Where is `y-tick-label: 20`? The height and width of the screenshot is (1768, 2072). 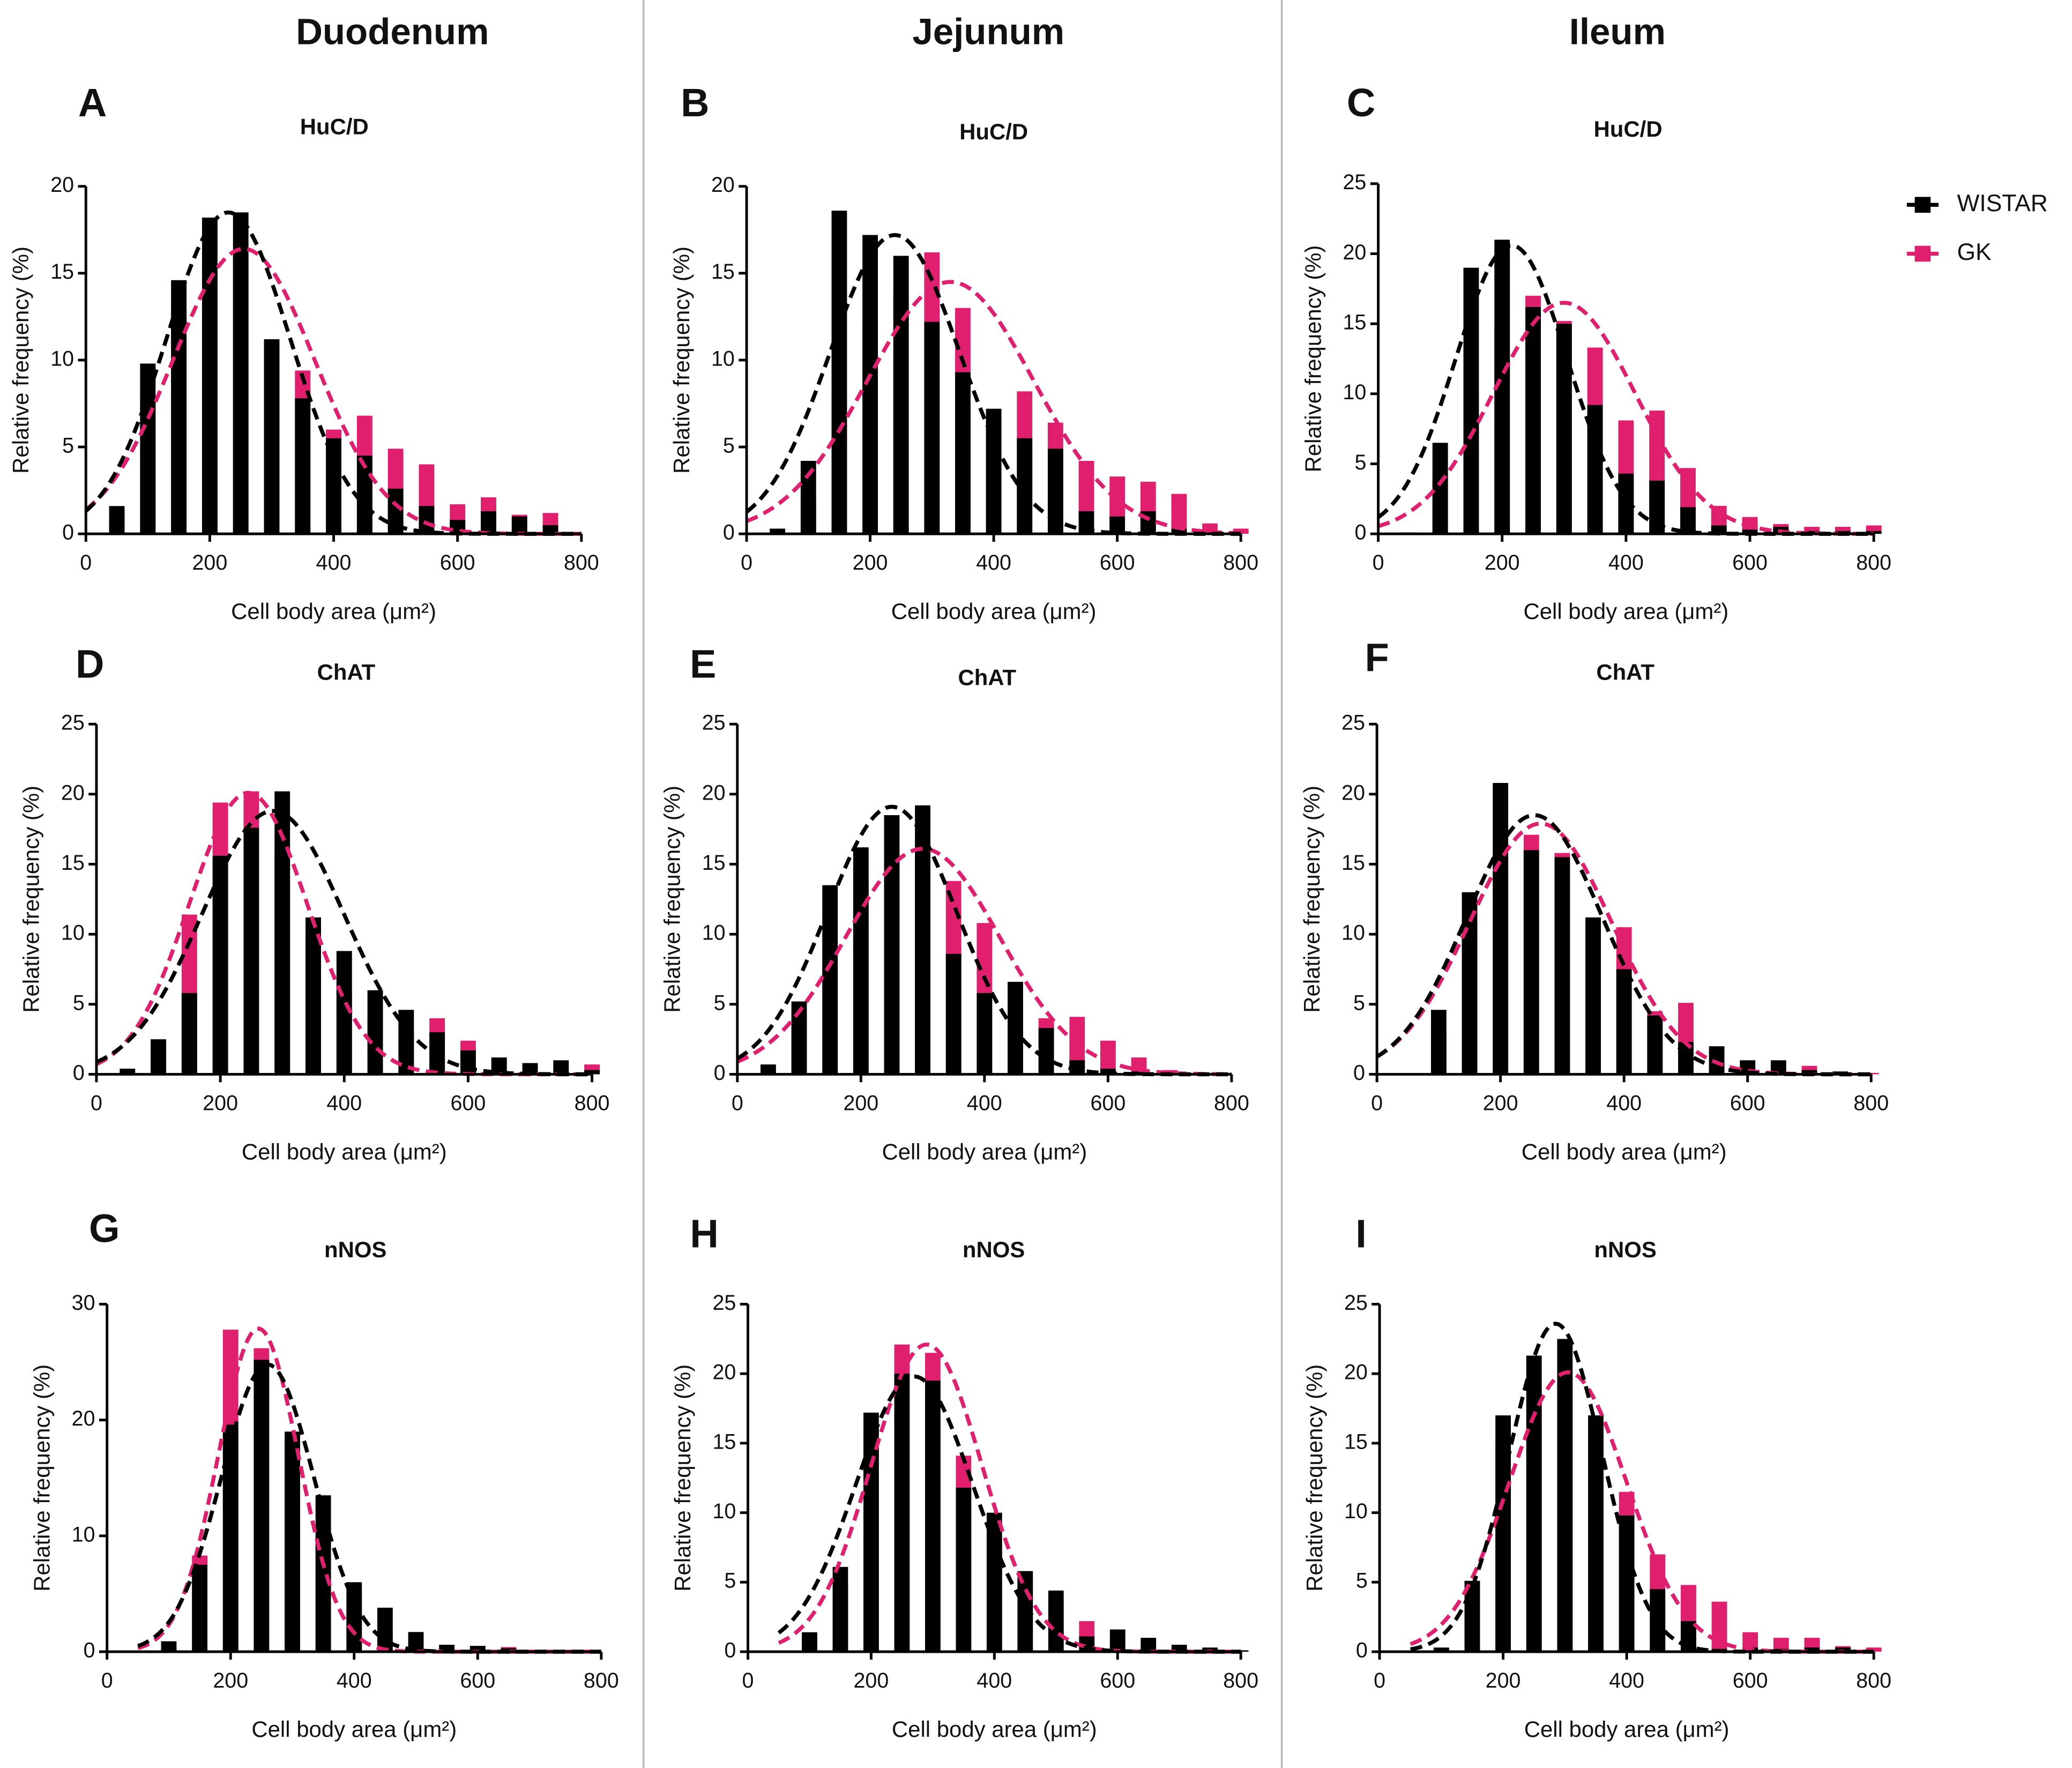 y-tick-label: 20 is located at coordinates (83, 1418).